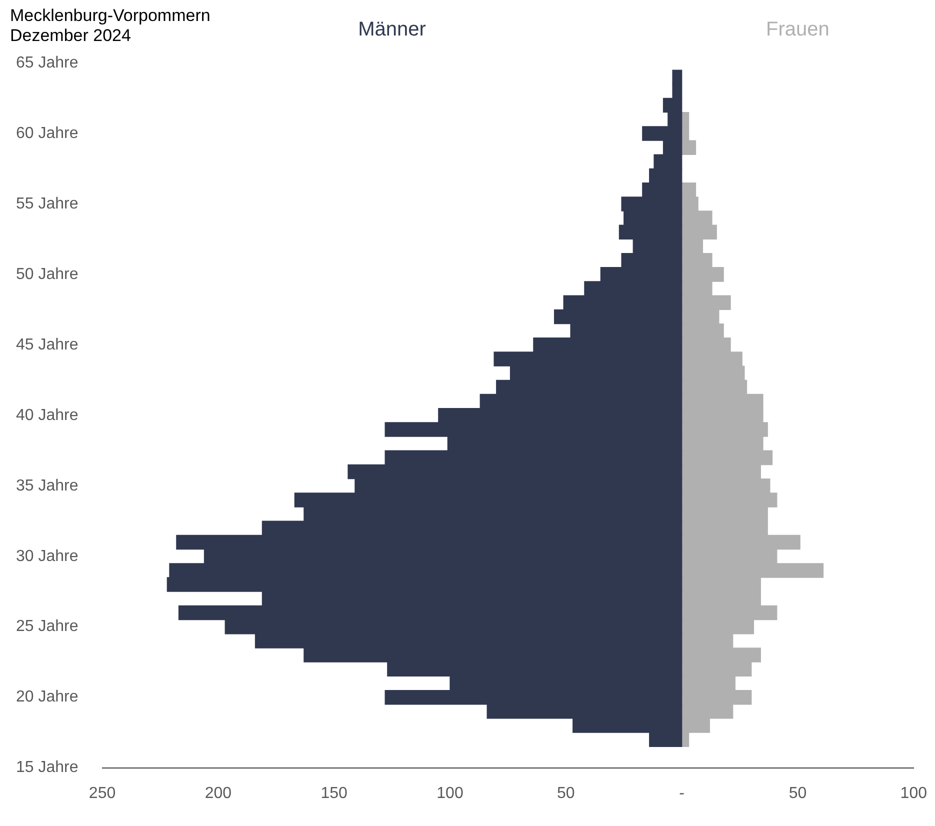 This screenshot has width=935, height=826. What do you see at coordinates (47, 63) in the screenshot?
I see `y-tick-label: 65 Jahre` at bounding box center [47, 63].